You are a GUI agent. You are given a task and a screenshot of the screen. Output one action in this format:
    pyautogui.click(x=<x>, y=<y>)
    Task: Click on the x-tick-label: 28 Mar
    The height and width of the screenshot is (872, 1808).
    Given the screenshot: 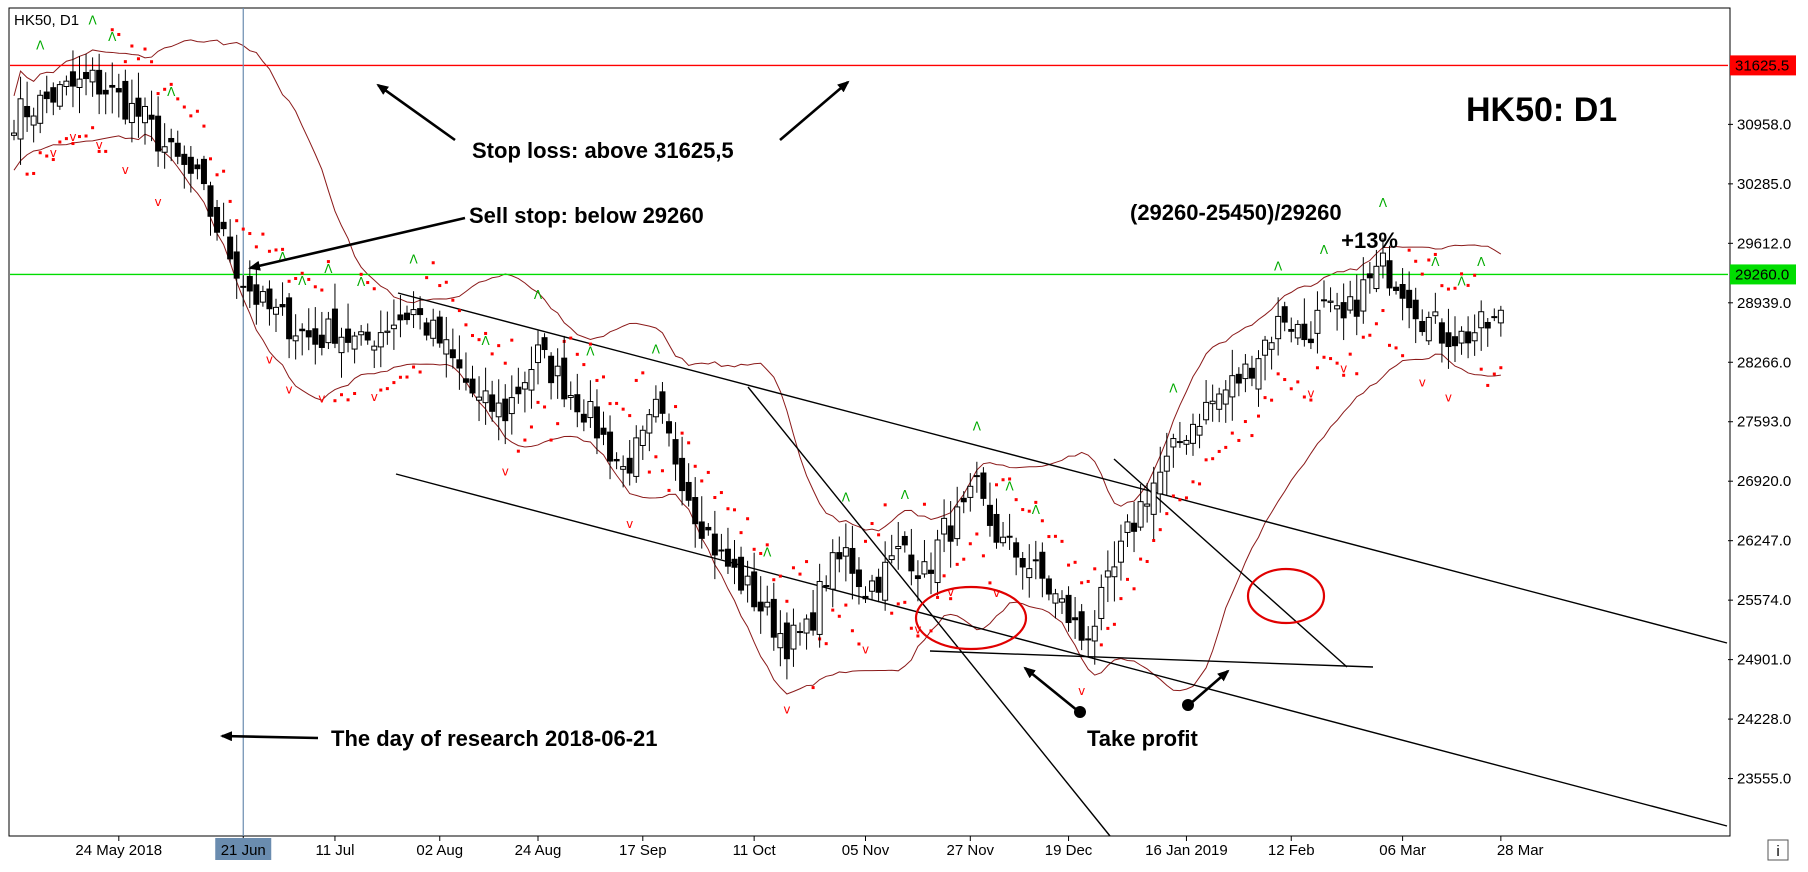 What is the action you would take?
    pyautogui.click(x=1520, y=850)
    